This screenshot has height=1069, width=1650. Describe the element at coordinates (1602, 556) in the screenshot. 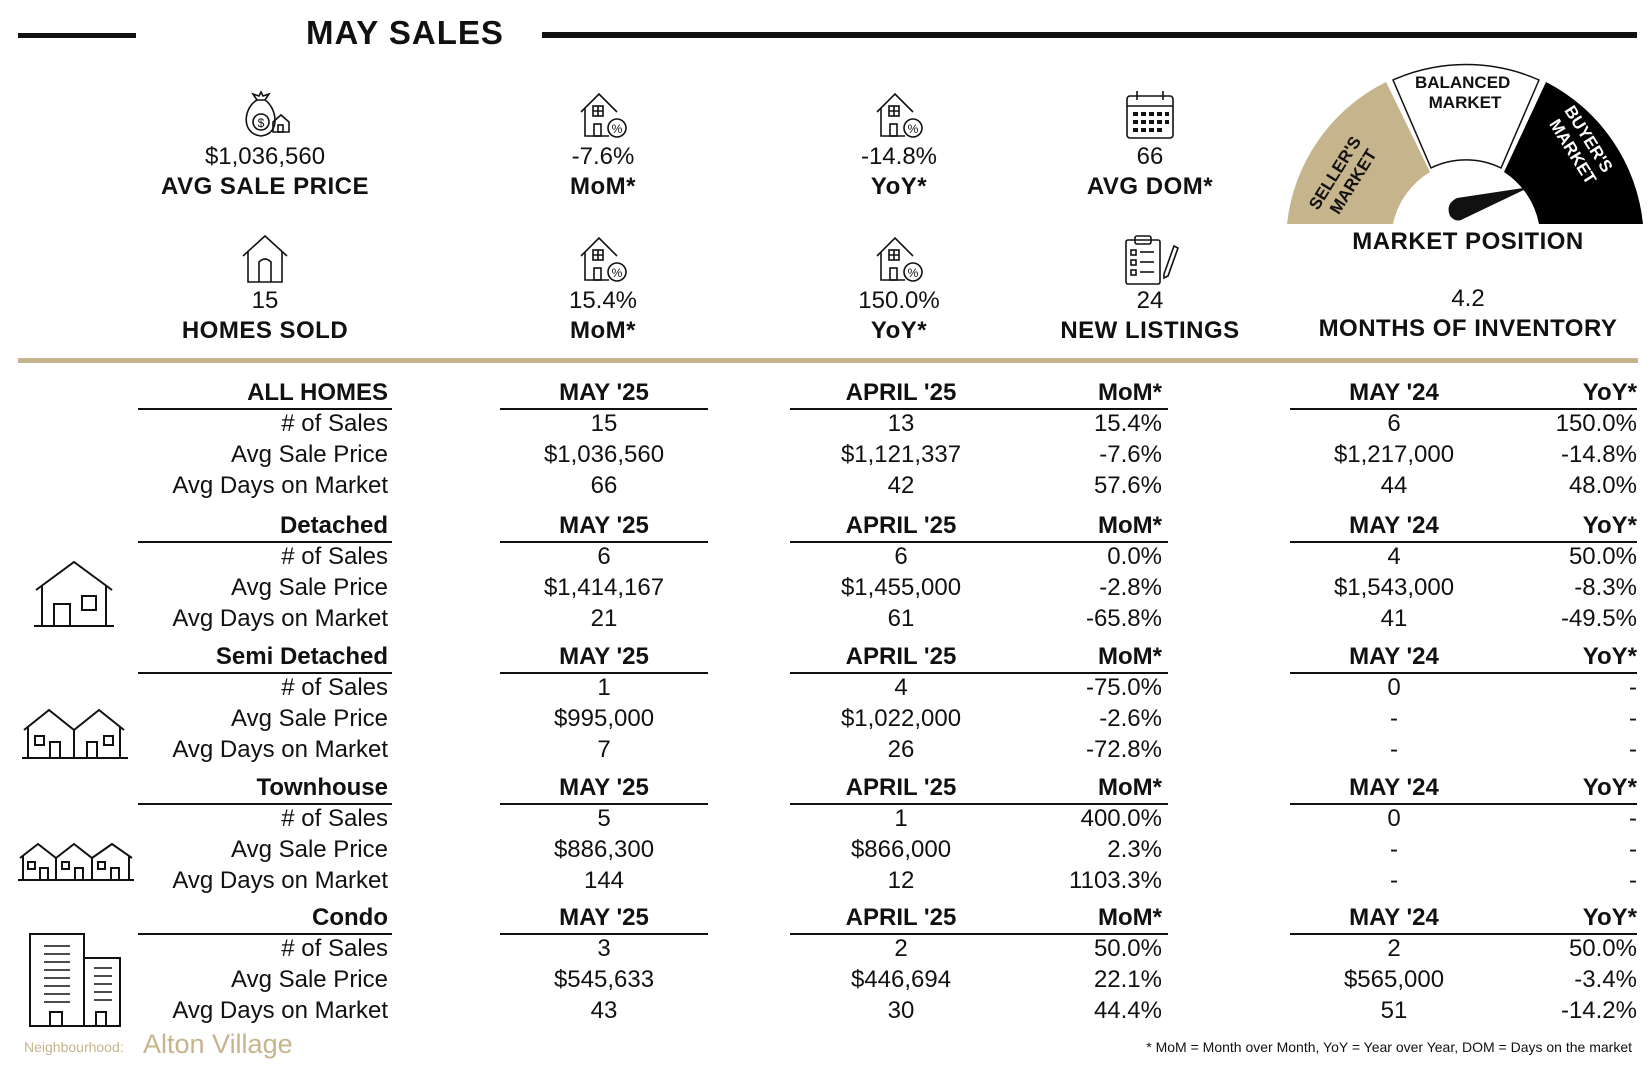

I see `cell-yoy: 50.0%` at that location.